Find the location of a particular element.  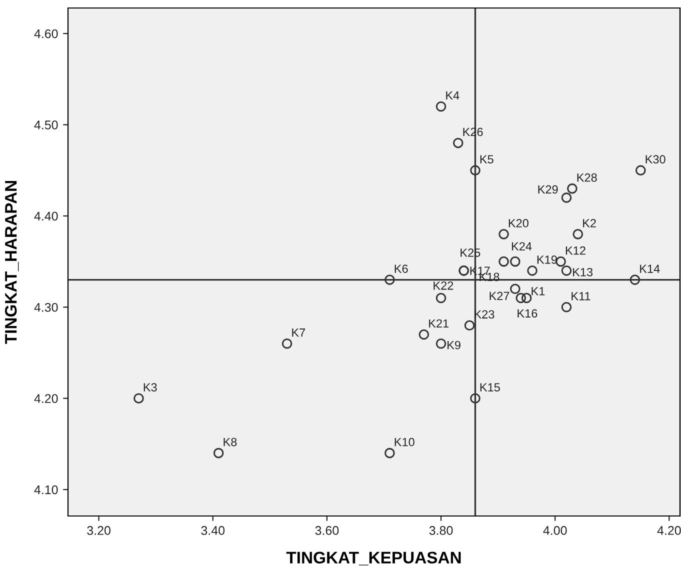

annotation: K14 is located at coordinates (650, 268).